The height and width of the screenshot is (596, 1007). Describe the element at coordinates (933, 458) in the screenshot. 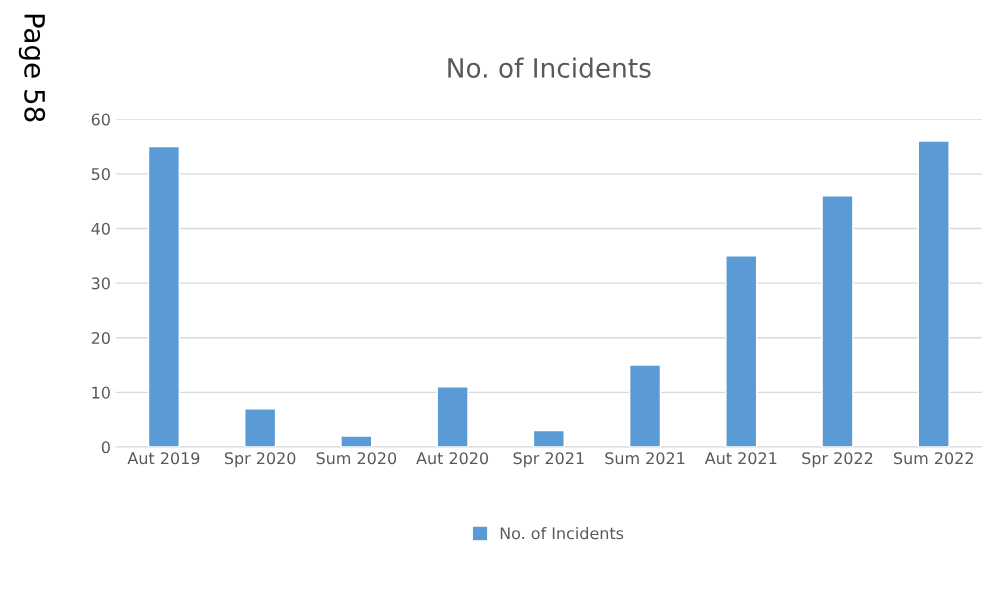

I see `x-tick-label: Sum 2022` at that location.